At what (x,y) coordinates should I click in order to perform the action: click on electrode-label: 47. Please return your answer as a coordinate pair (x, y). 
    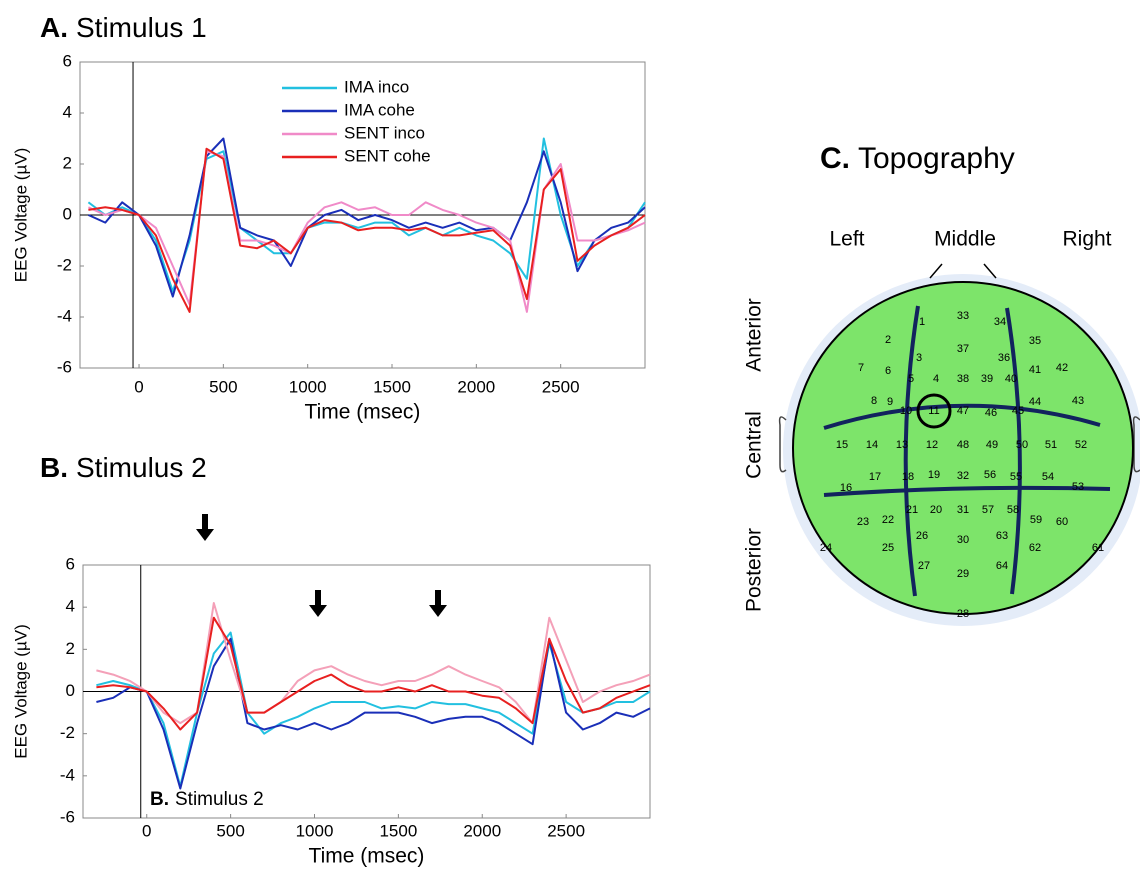
    Looking at the image, I should click on (963, 411).